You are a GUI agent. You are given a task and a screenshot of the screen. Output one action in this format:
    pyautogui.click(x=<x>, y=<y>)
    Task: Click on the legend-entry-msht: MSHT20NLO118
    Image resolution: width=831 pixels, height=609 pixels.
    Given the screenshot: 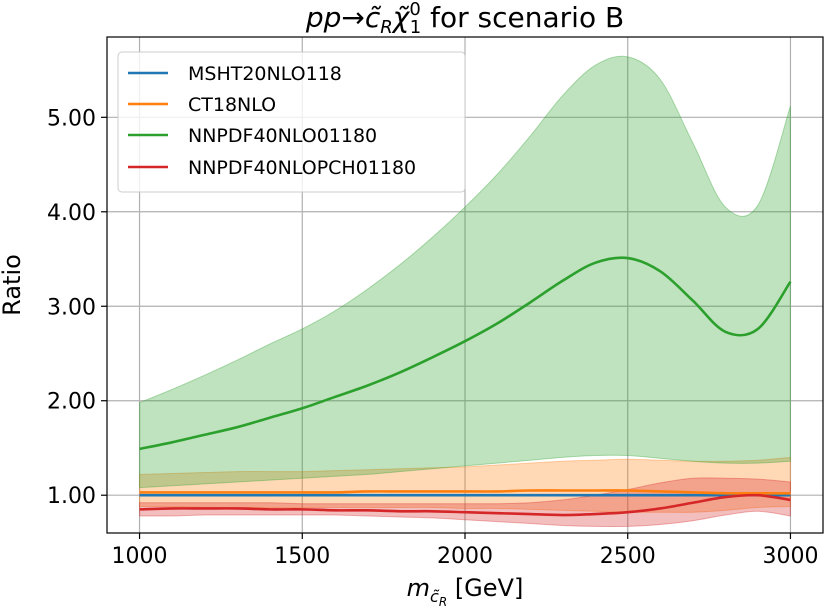 What is the action you would take?
    pyautogui.click(x=235, y=74)
    